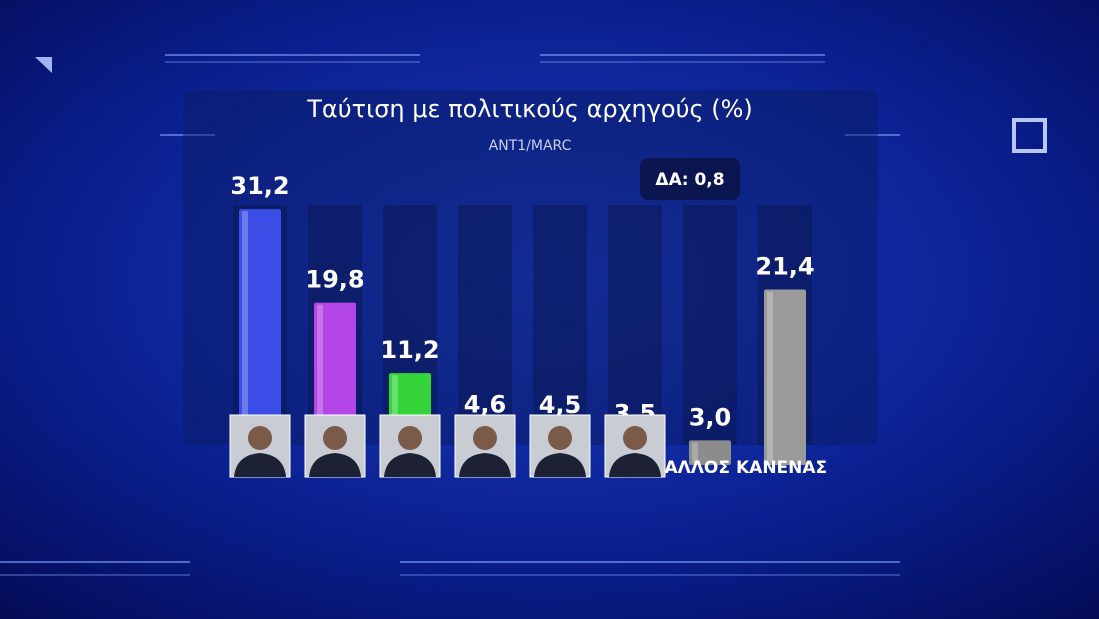 This screenshot has height=619, width=1099. I want to click on value-label: 11,2, so click(409, 350).